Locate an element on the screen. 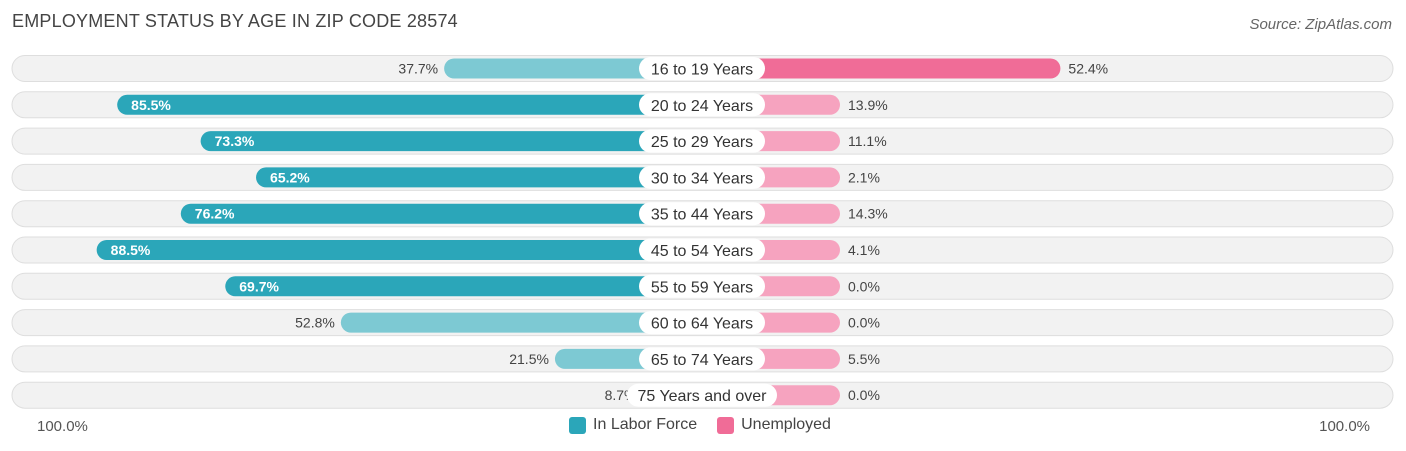  value-label-labor-force: 21.5% is located at coordinates (529, 359).